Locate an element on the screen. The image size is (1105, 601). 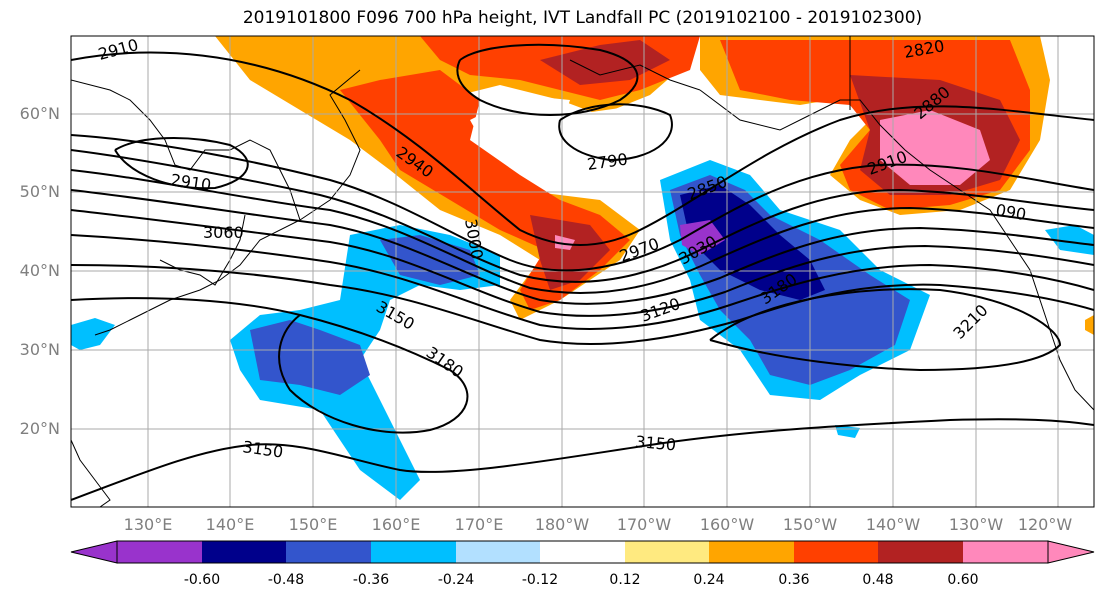
colorbar-tick-label: -0.24 is located at coordinates (456, 580).